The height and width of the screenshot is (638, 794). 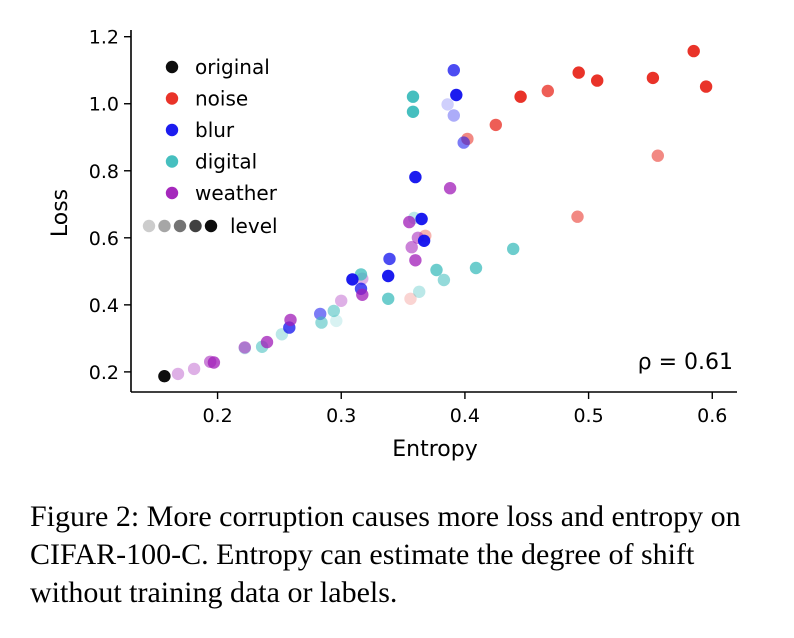 What do you see at coordinates (104, 239) in the screenshot?
I see `y-tick-label: 0.6` at bounding box center [104, 239].